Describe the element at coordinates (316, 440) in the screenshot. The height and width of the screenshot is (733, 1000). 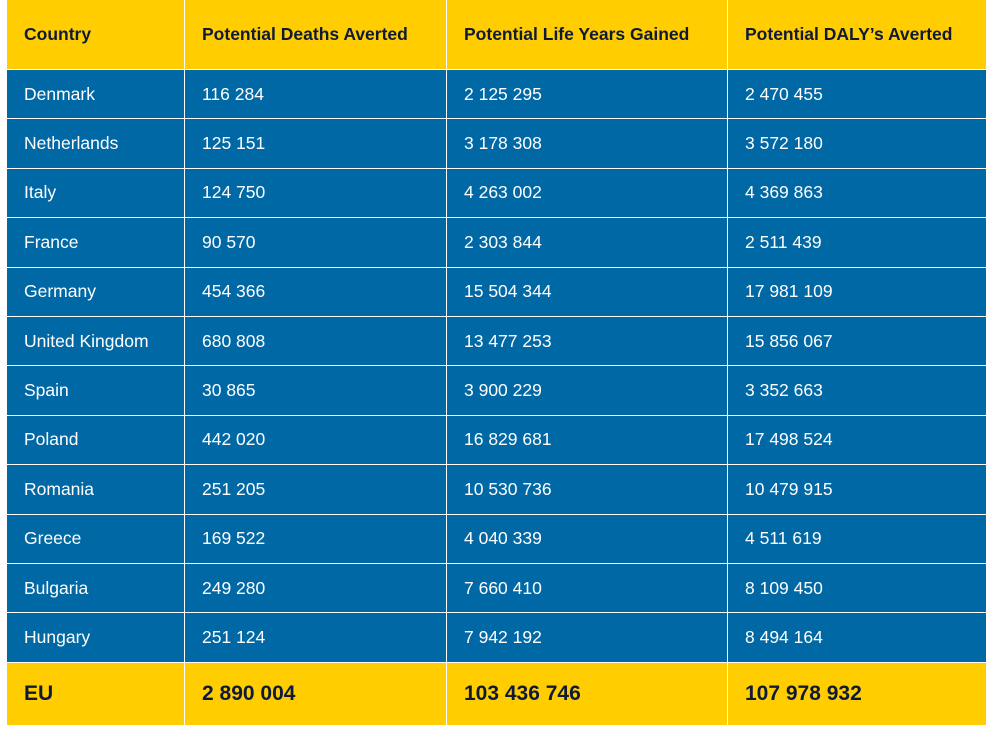
I see `table-cell-deaths: 442 020` at that location.